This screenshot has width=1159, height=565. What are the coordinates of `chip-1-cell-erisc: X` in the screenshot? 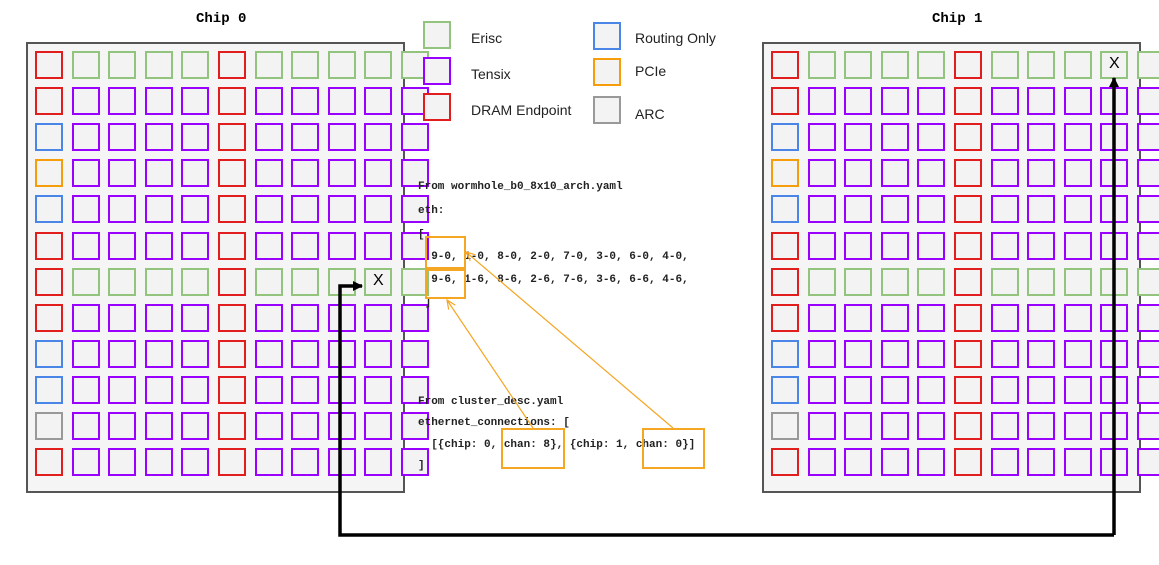 It's located at (1114, 65).